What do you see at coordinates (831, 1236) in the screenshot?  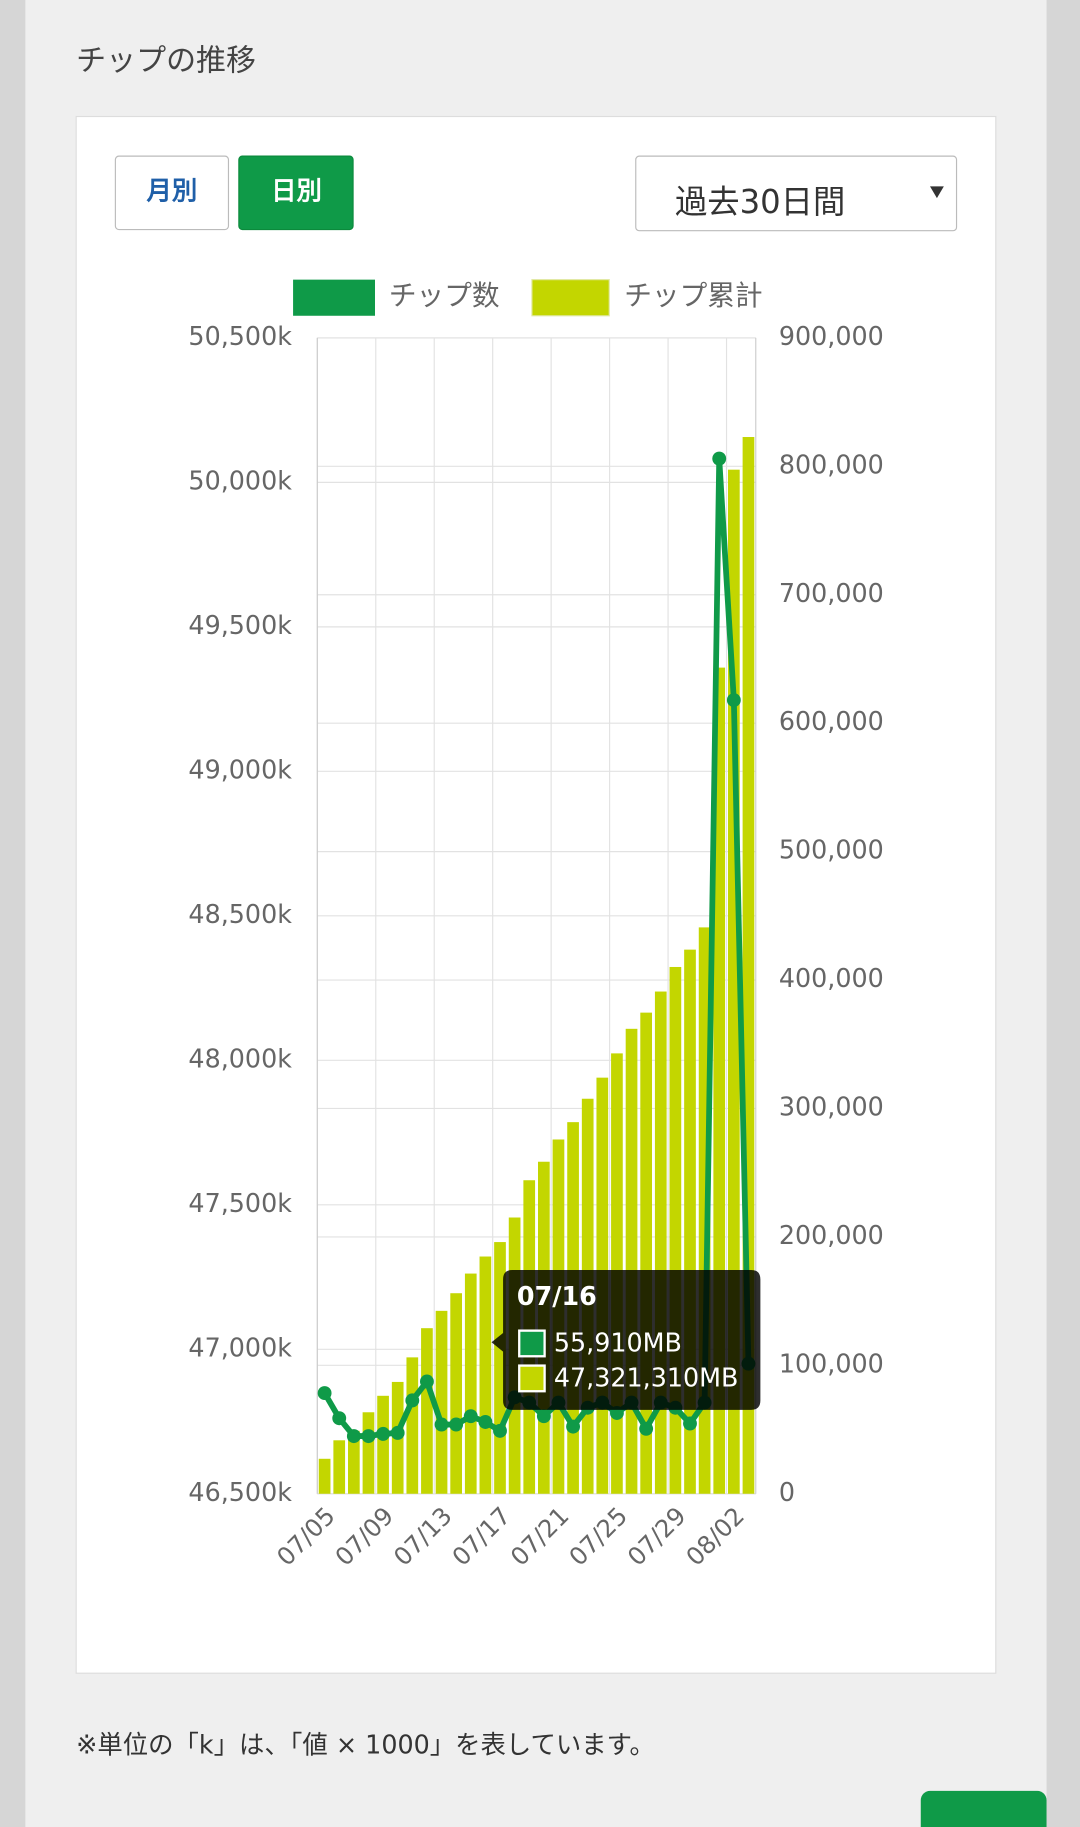 I see `y2-tick-label: 200,000` at bounding box center [831, 1236].